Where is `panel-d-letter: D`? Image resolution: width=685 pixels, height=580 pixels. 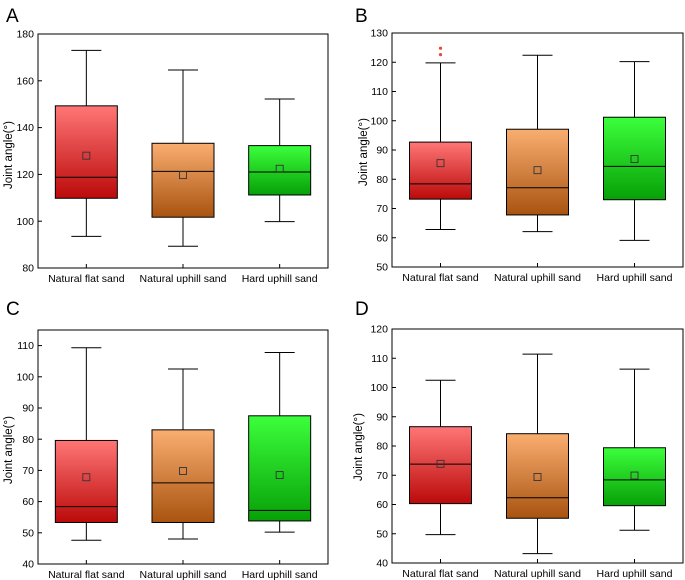
panel-d-letter: D is located at coordinates (362, 309).